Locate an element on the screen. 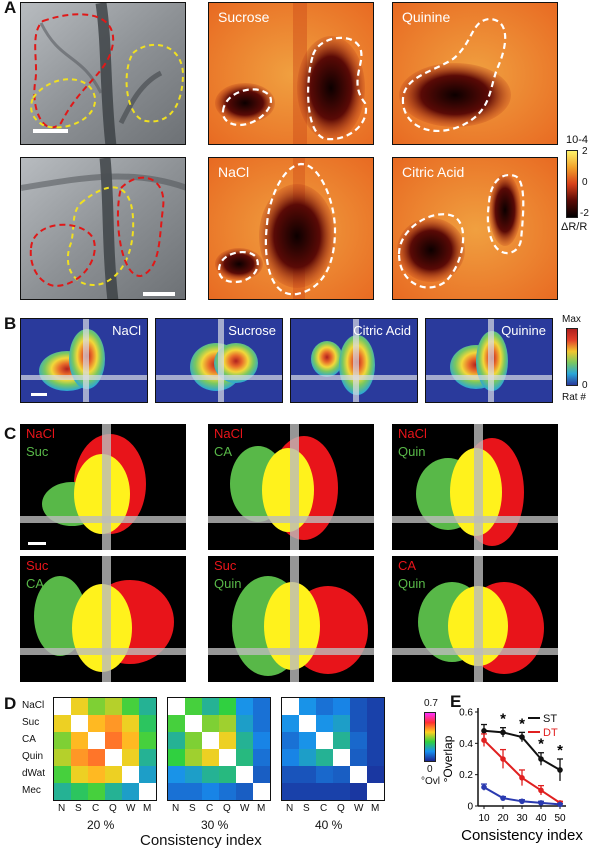  matrix-col-label: W is located at coordinates (131, 808).